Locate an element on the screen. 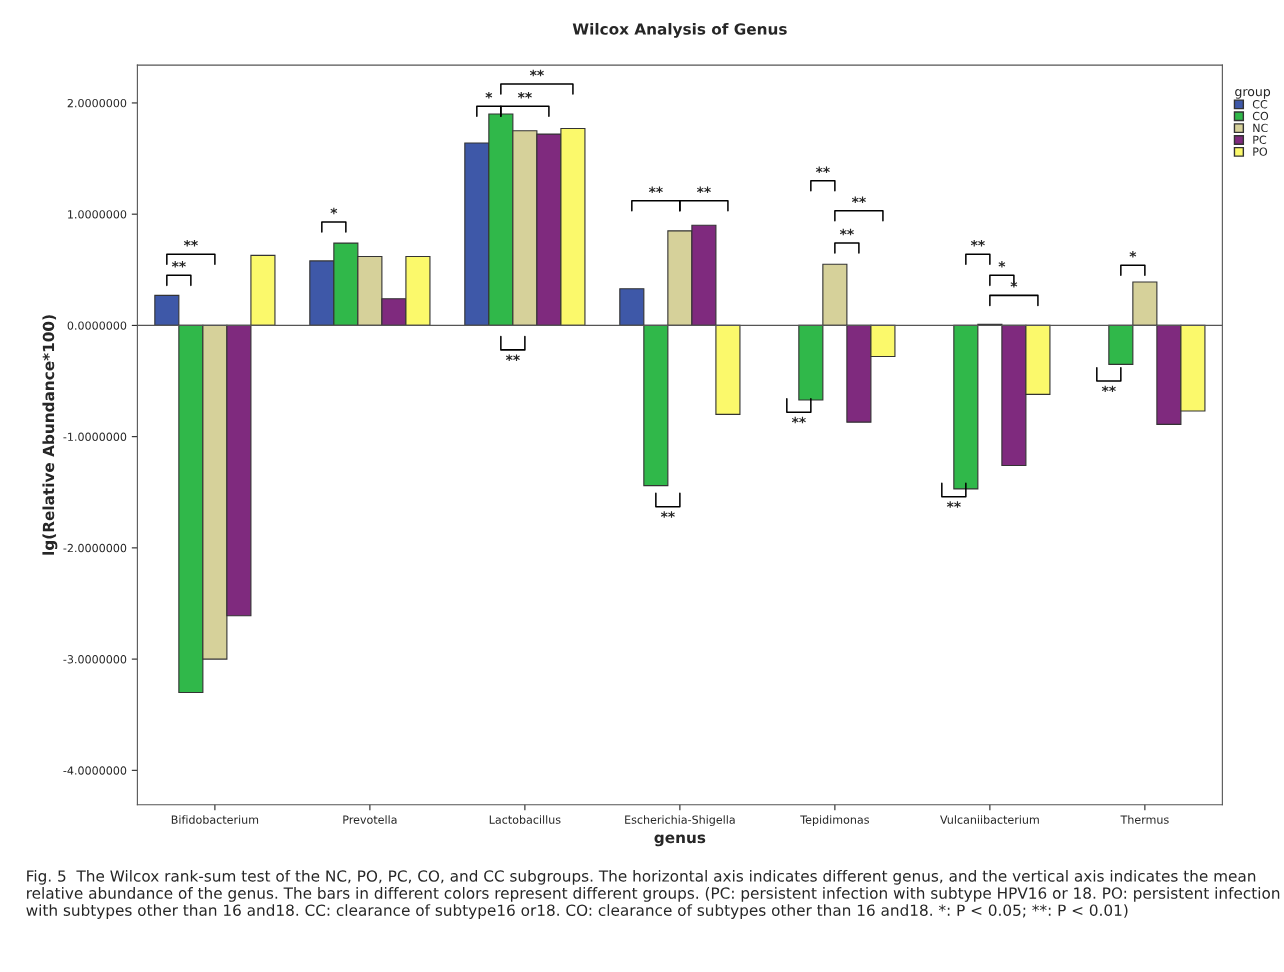 This screenshot has width=1284, height=972. y-axis-title: lg(Relative Abundance*100) is located at coordinates (50, 435).